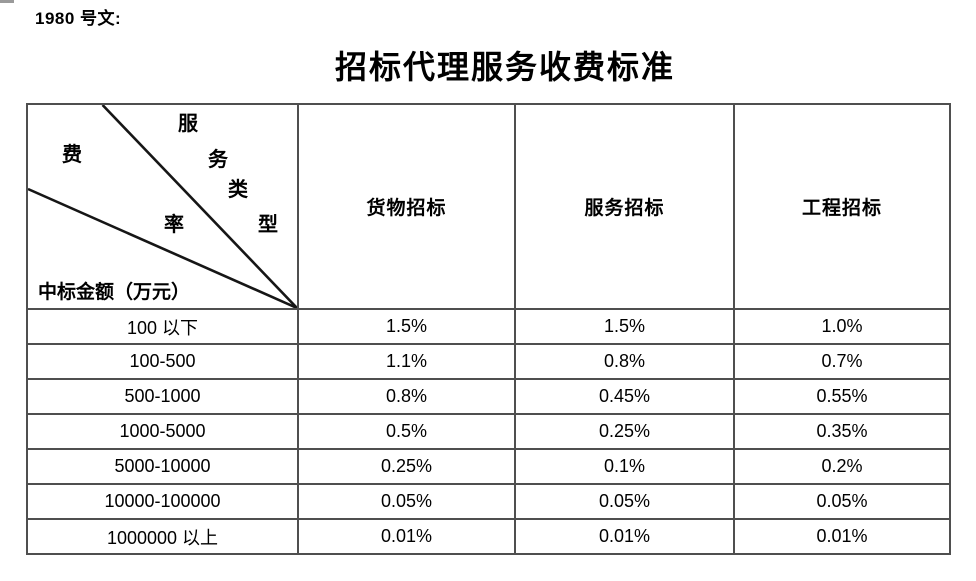 The image size is (976, 581). Describe the element at coordinates (218, 160) in the screenshot. I see `corner-service-char-2: 务` at that location.